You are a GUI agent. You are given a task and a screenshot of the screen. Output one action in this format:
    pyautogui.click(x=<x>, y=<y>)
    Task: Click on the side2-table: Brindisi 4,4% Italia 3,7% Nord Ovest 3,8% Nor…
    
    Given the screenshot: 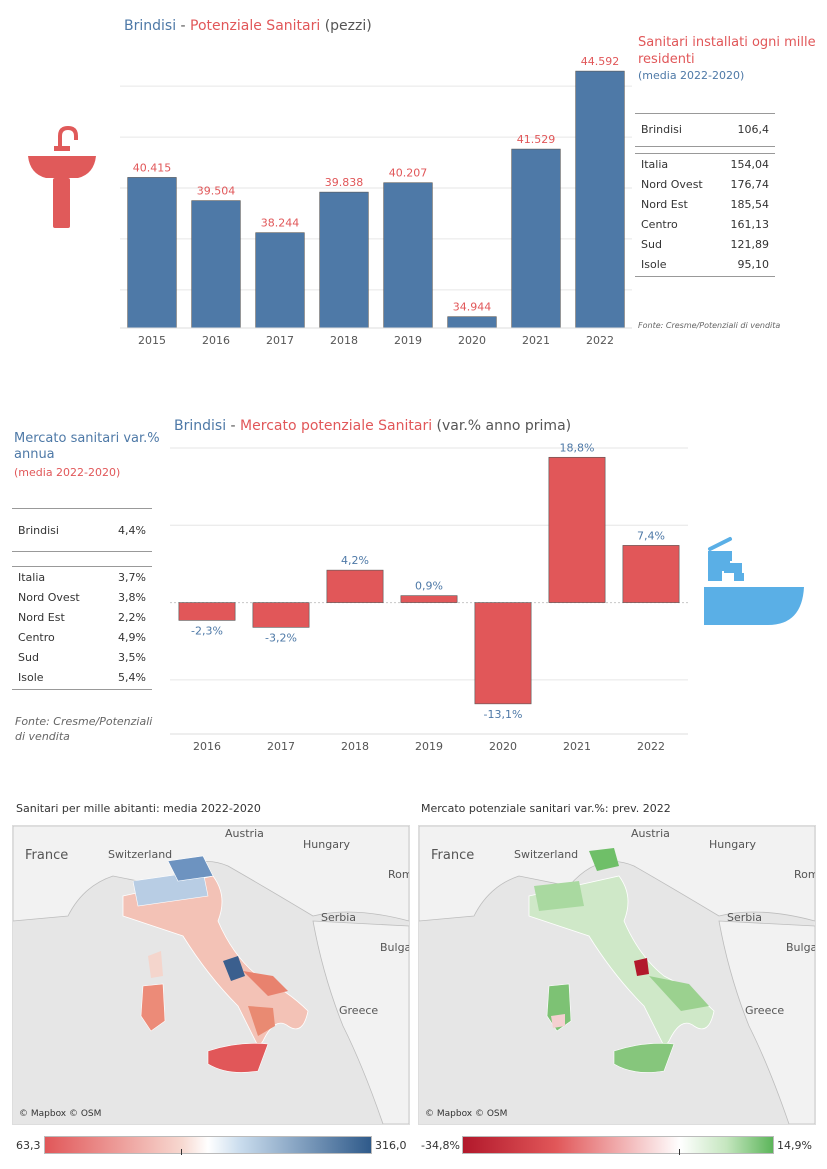 What is the action you would take?
    pyautogui.click(x=82, y=599)
    